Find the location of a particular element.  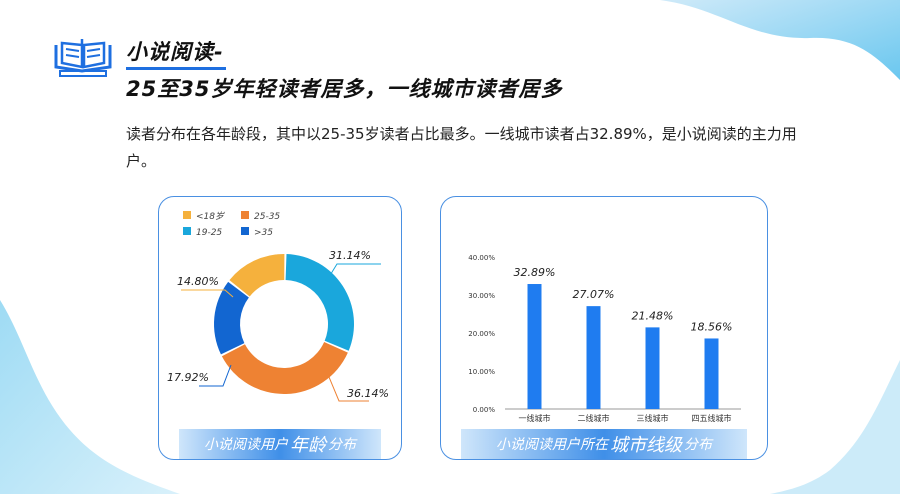

age-chart-banner: 小说阅读用户 年龄 分布 is located at coordinates (280, 444).